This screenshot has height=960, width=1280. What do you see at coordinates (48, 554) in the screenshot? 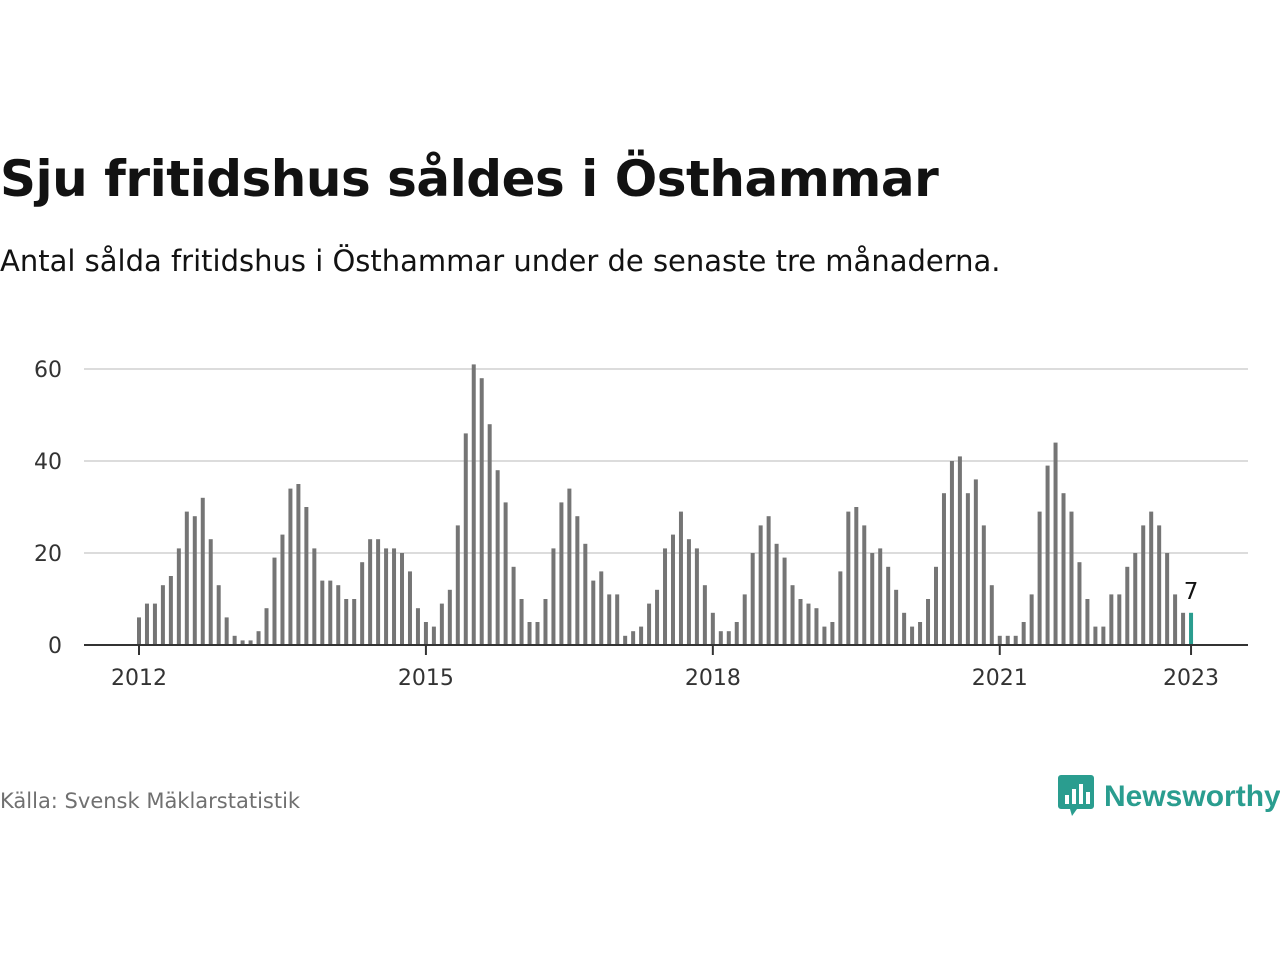
I see `y-tick-label: 20` at bounding box center [48, 554].